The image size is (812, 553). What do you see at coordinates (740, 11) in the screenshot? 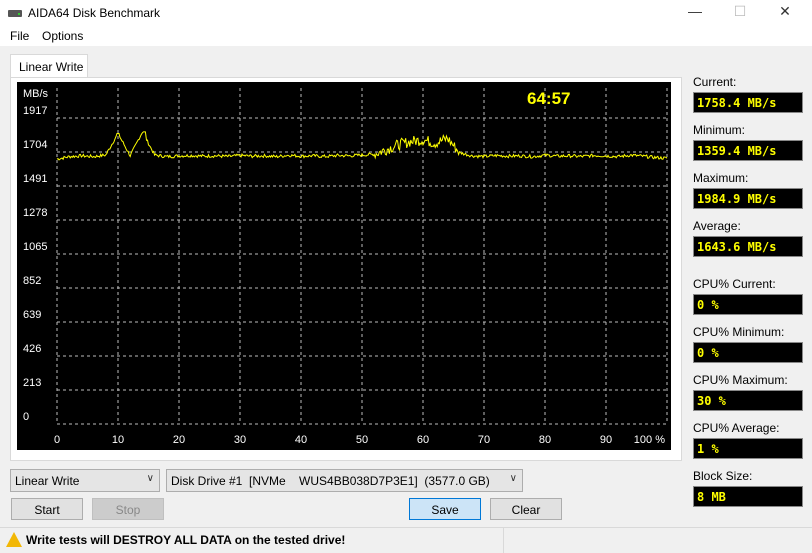
I see `maximize-button: ☐` at bounding box center [740, 11].